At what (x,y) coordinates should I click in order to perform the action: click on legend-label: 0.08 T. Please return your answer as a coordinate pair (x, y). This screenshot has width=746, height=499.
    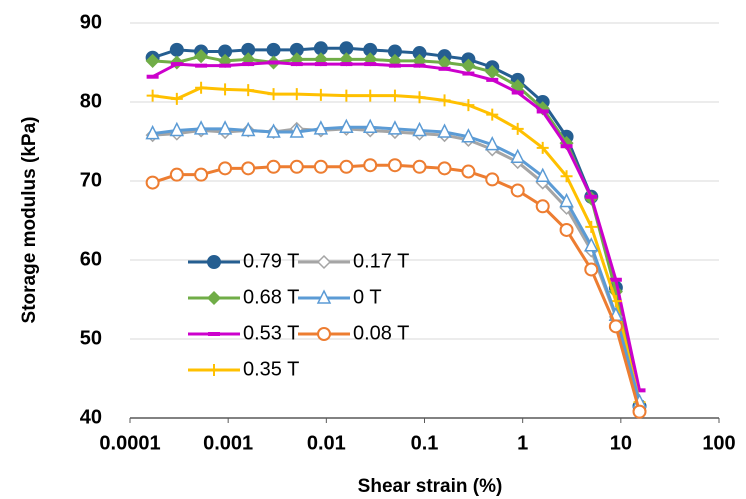
    Looking at the image, I should click on (381, 333).